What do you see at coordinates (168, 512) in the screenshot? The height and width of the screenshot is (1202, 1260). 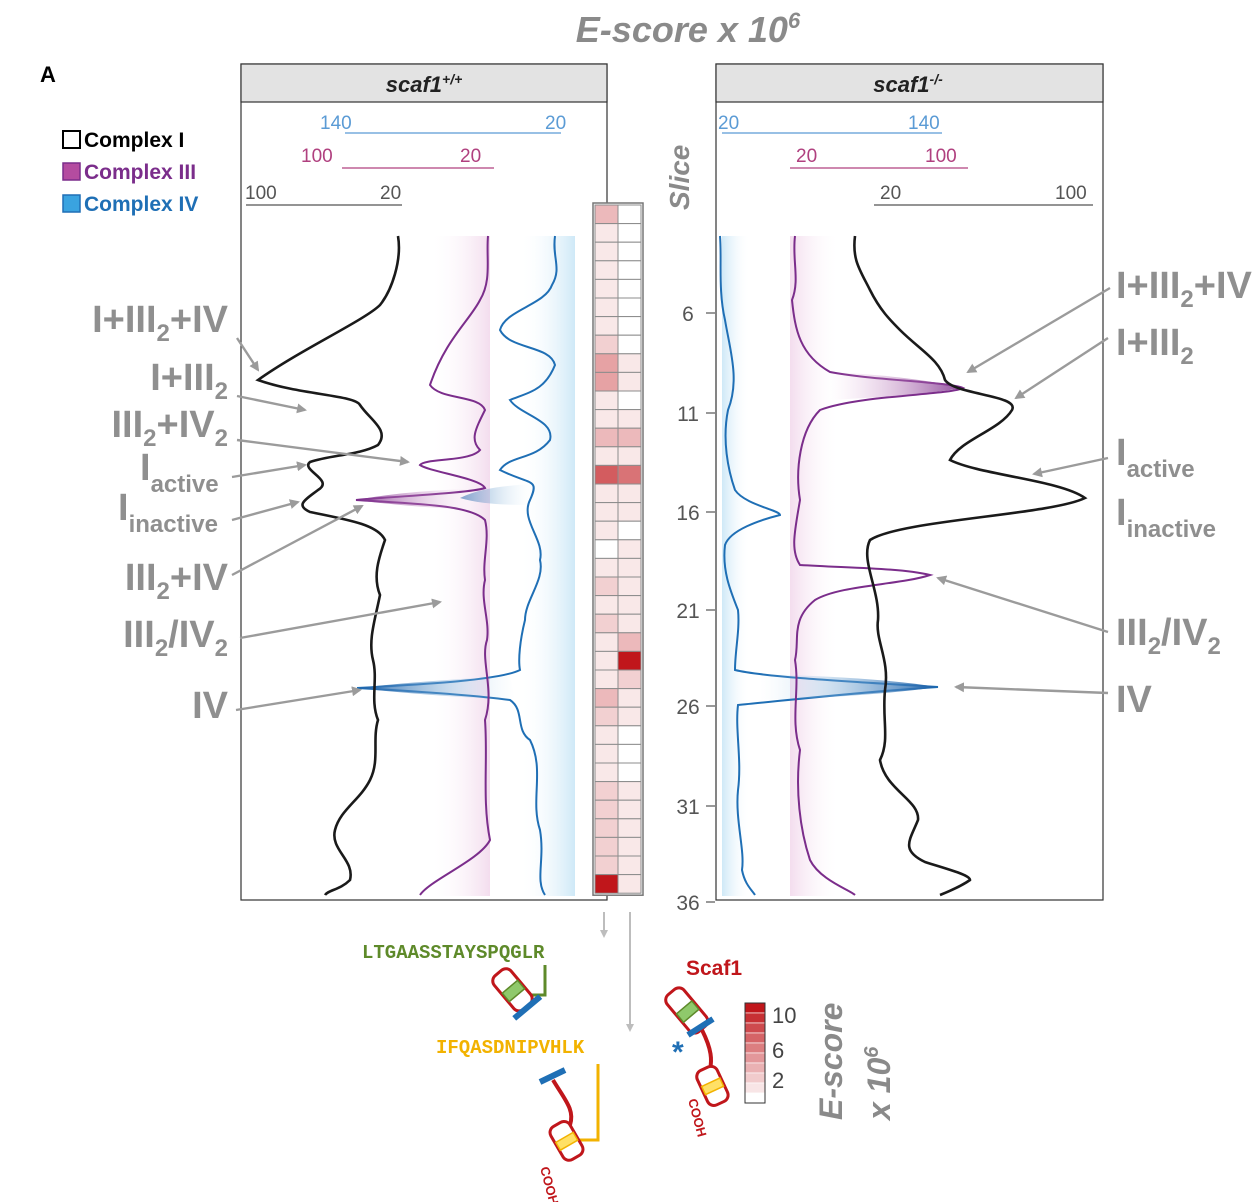 I see `label-left-i-inactive: Iinactive` at bounding box center [168, 512].